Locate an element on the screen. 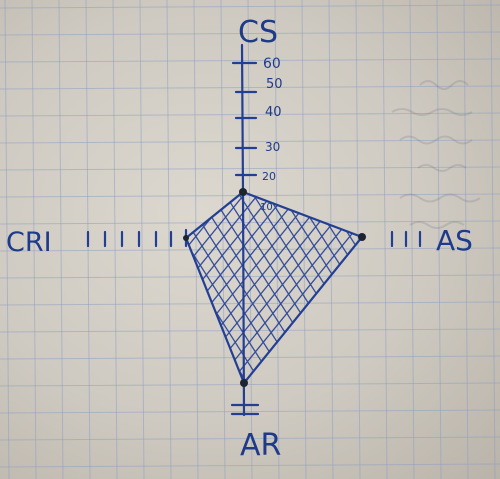  axis-label-bottom: AR is located at coordinates (260, 445).